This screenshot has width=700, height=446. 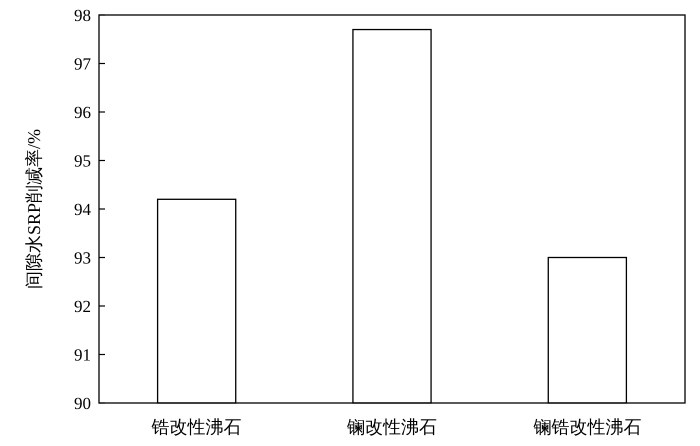 What do you see at coordinates (82, 306) in the screenshot?
I see `y-tick-label: 92` at bounding box center [82, 306].